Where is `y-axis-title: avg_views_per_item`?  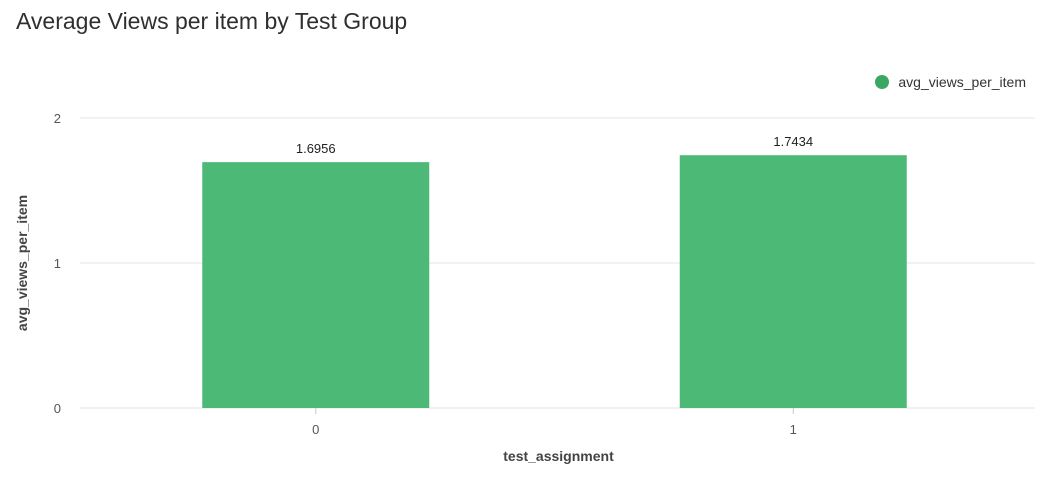
y-axis-title: avg_views_per_item is located at coordinates (22, 263).